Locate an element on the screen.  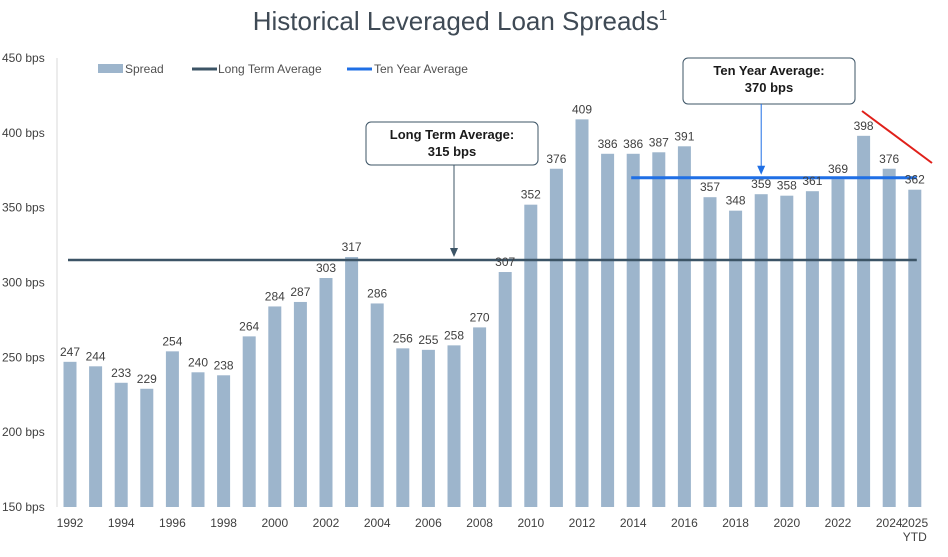
y-tick-label: 450 bps is located at coordinates (23, 58).